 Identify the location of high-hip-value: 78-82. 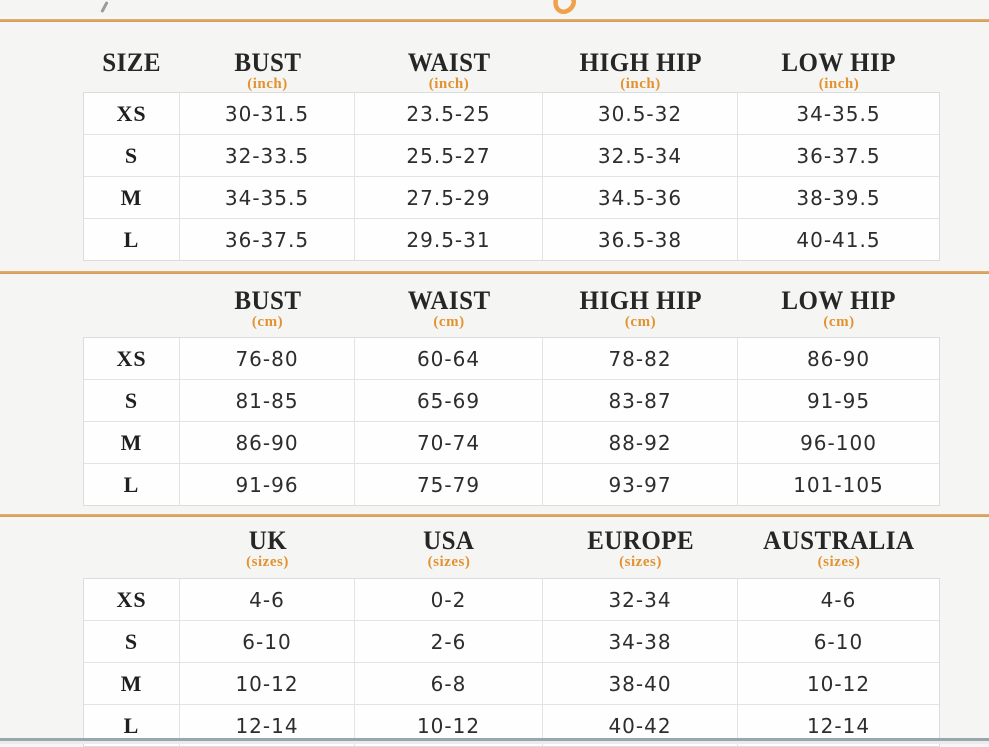
(640, 358).